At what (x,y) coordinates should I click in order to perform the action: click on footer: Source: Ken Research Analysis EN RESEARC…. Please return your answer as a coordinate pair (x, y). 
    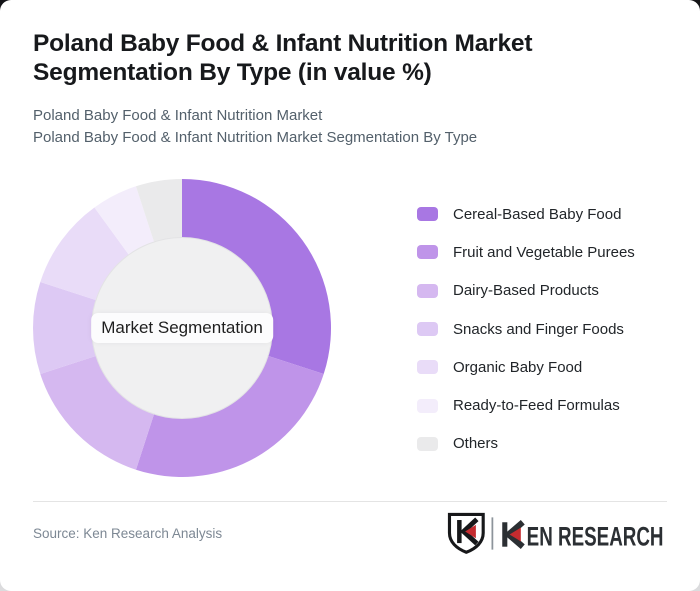
    Looking at the image, I should click on (350, 533).